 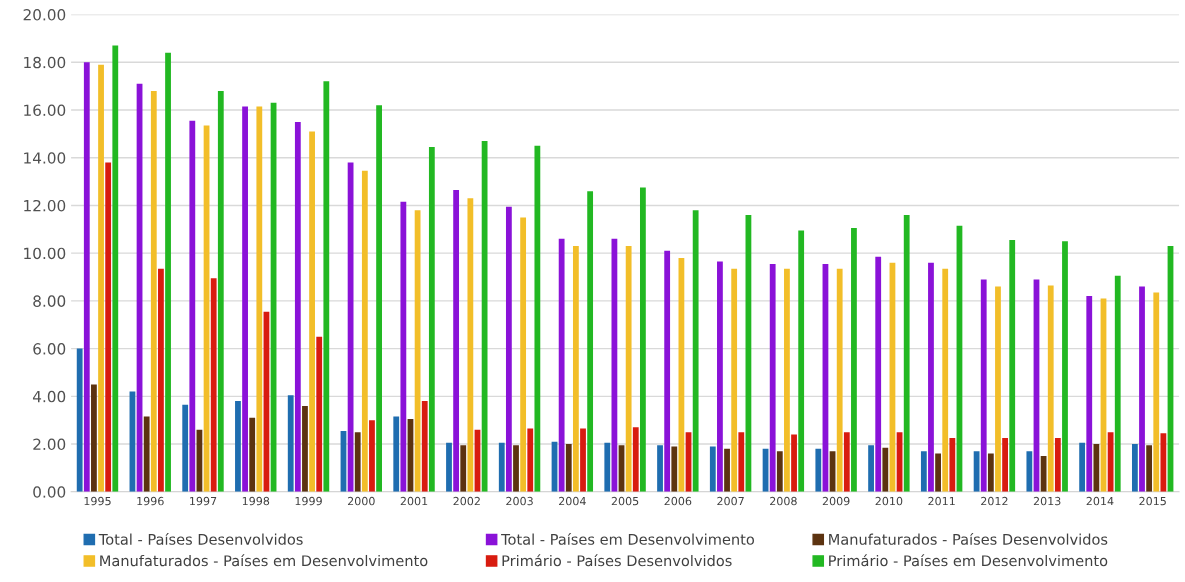 What do you see at coordinates (889, 501) in the screenshot?
I see `x-tick-label: 2010` at bounding box center [889, 501].